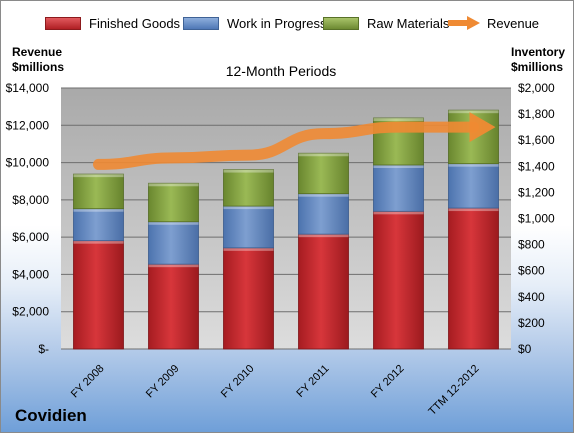 The height and width of the screenshot is (433, 574). I want to click on right-tick-label: $0, so click(525, 349).